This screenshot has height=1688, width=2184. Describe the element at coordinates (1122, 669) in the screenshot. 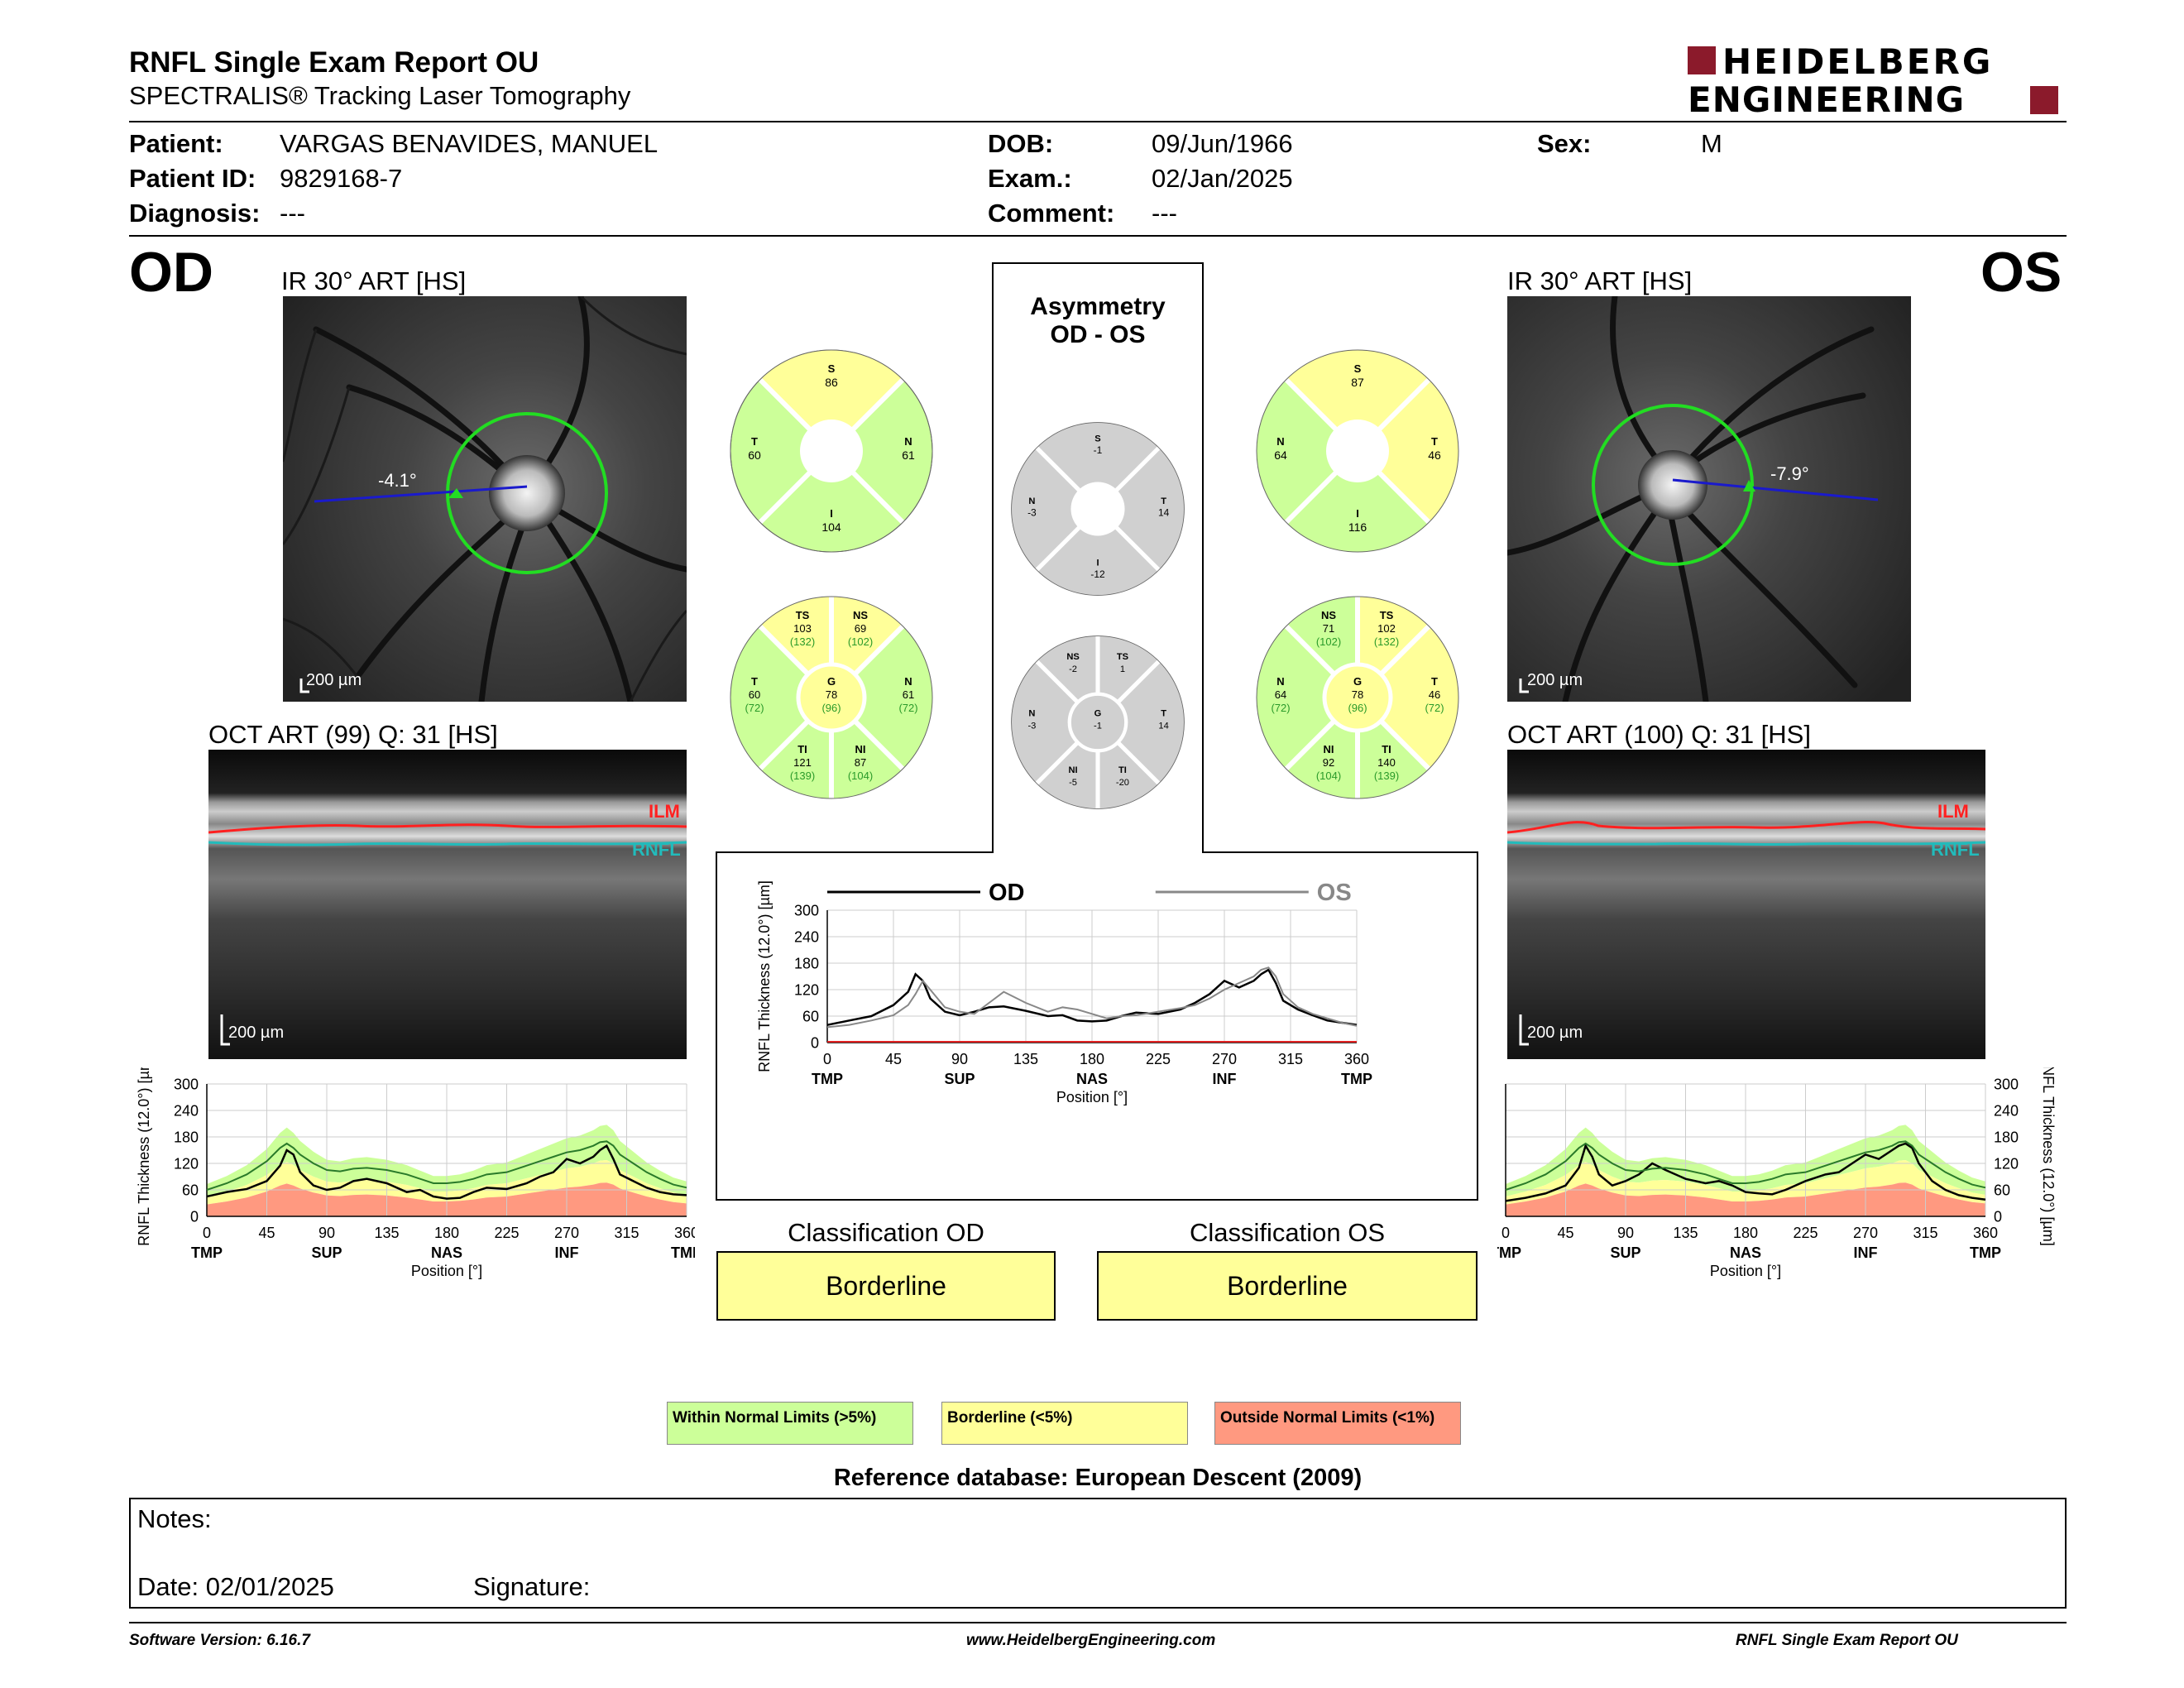

I see `asym-ts-value: 1` at that location.